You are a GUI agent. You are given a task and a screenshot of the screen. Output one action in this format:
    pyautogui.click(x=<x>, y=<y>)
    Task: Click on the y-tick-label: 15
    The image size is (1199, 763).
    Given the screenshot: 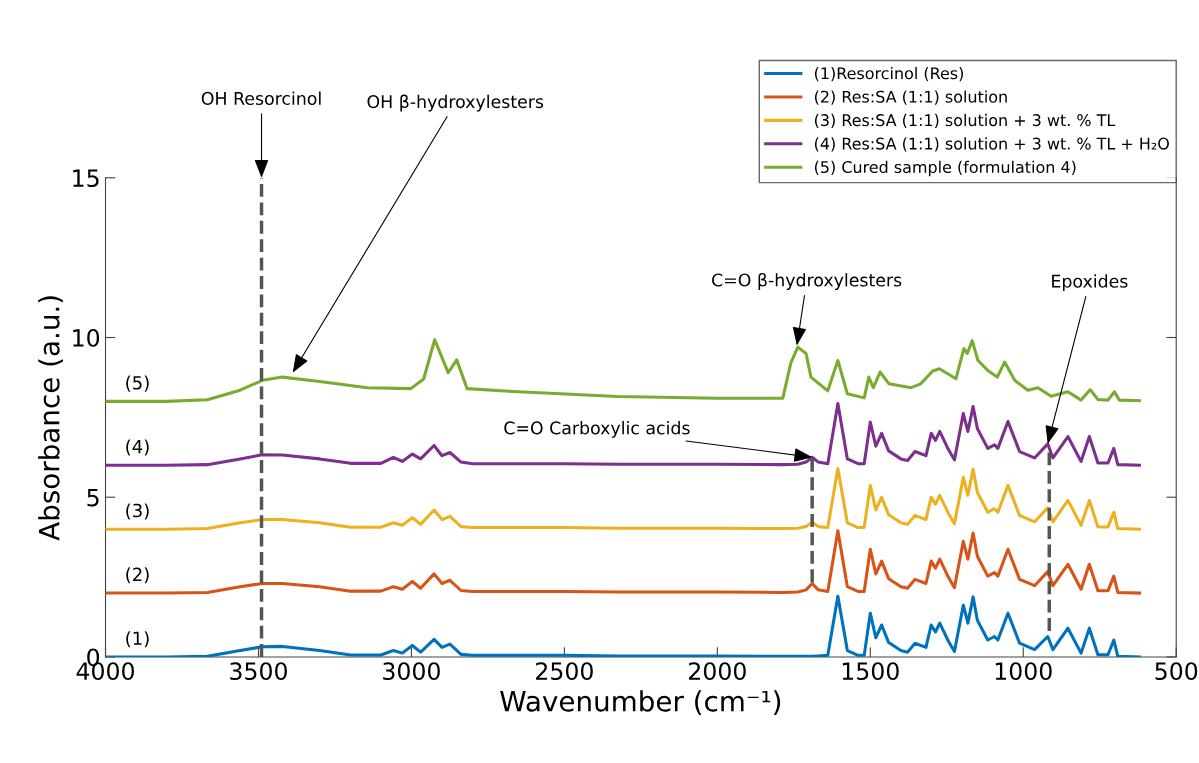 What is the action you would take?
    pyautogui.click(x=86, y=178)
    